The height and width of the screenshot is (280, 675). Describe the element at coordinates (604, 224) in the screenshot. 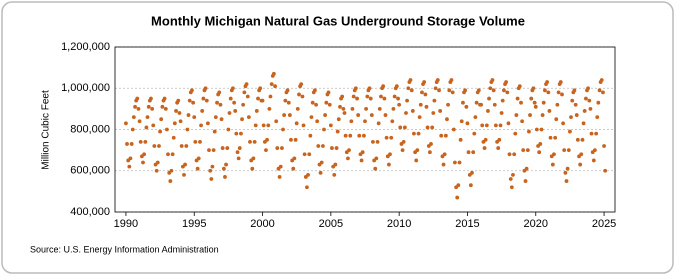

I see `x-tick-label: 2025` at that location.